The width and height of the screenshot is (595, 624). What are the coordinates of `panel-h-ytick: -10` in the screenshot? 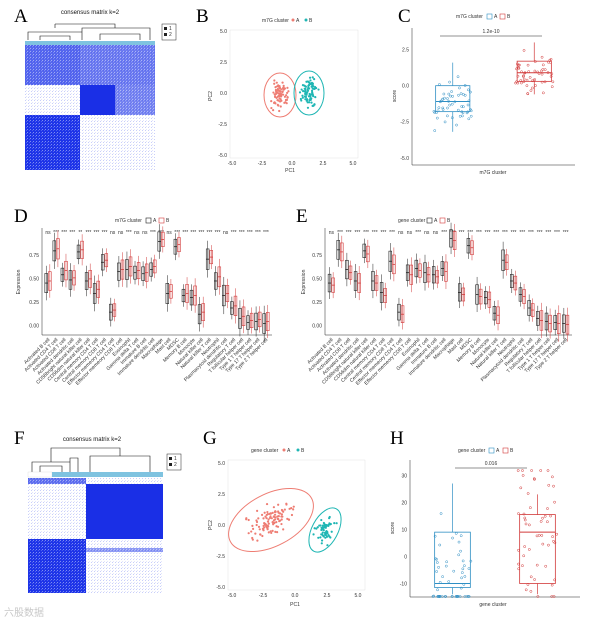 It's located at (403, 584).